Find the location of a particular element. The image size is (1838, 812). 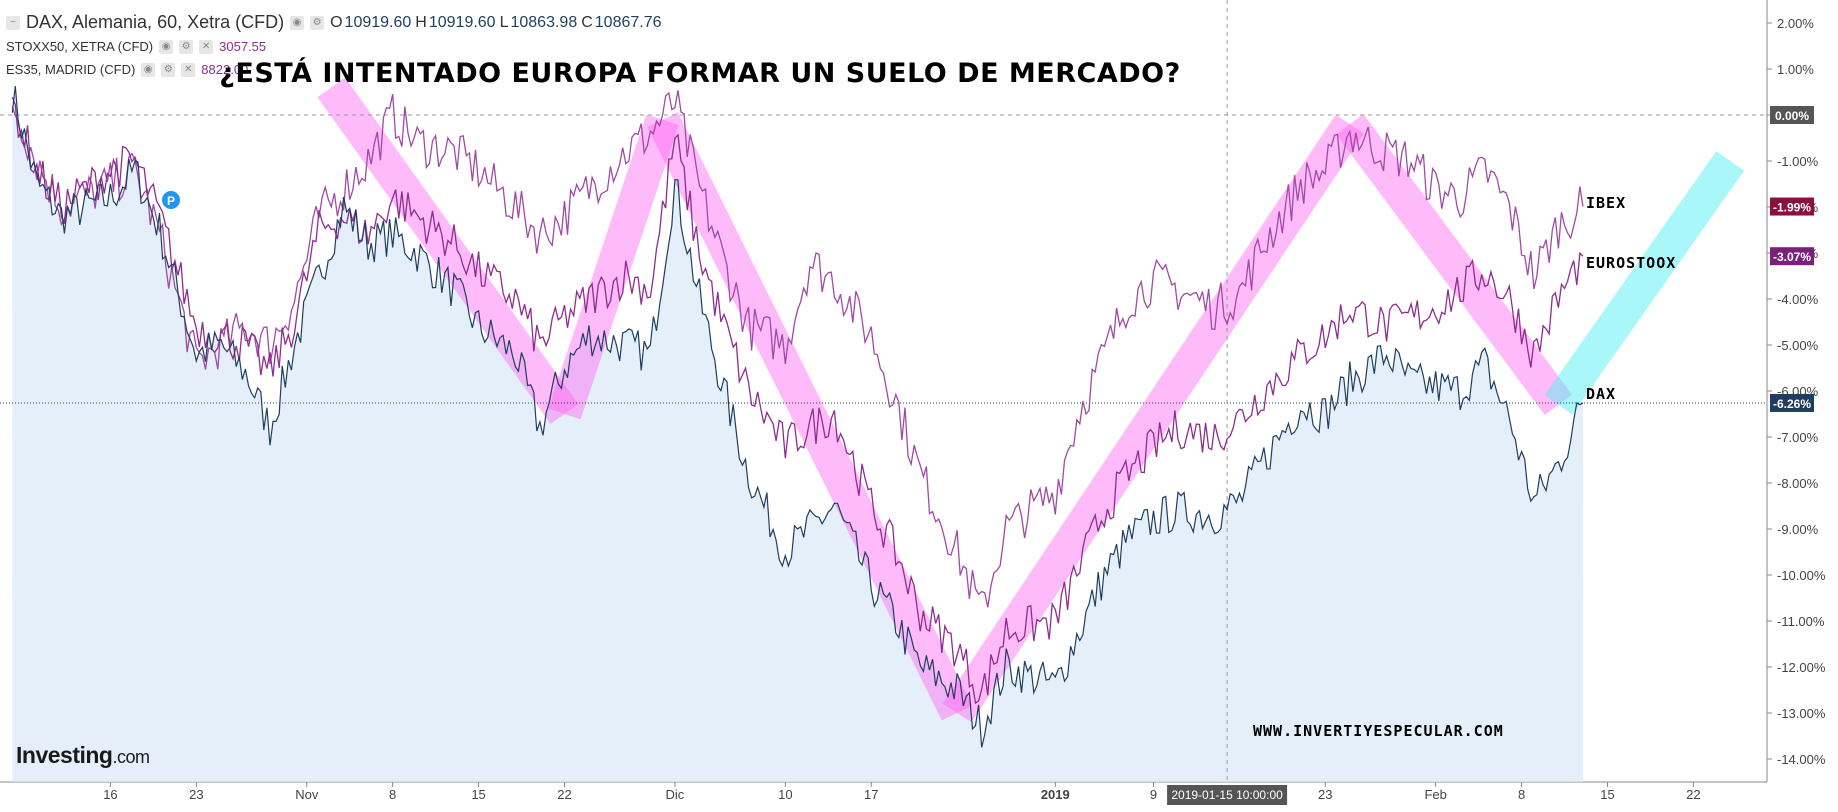

y-tick-label: -9.00% is located at coordinates (1798, 529).